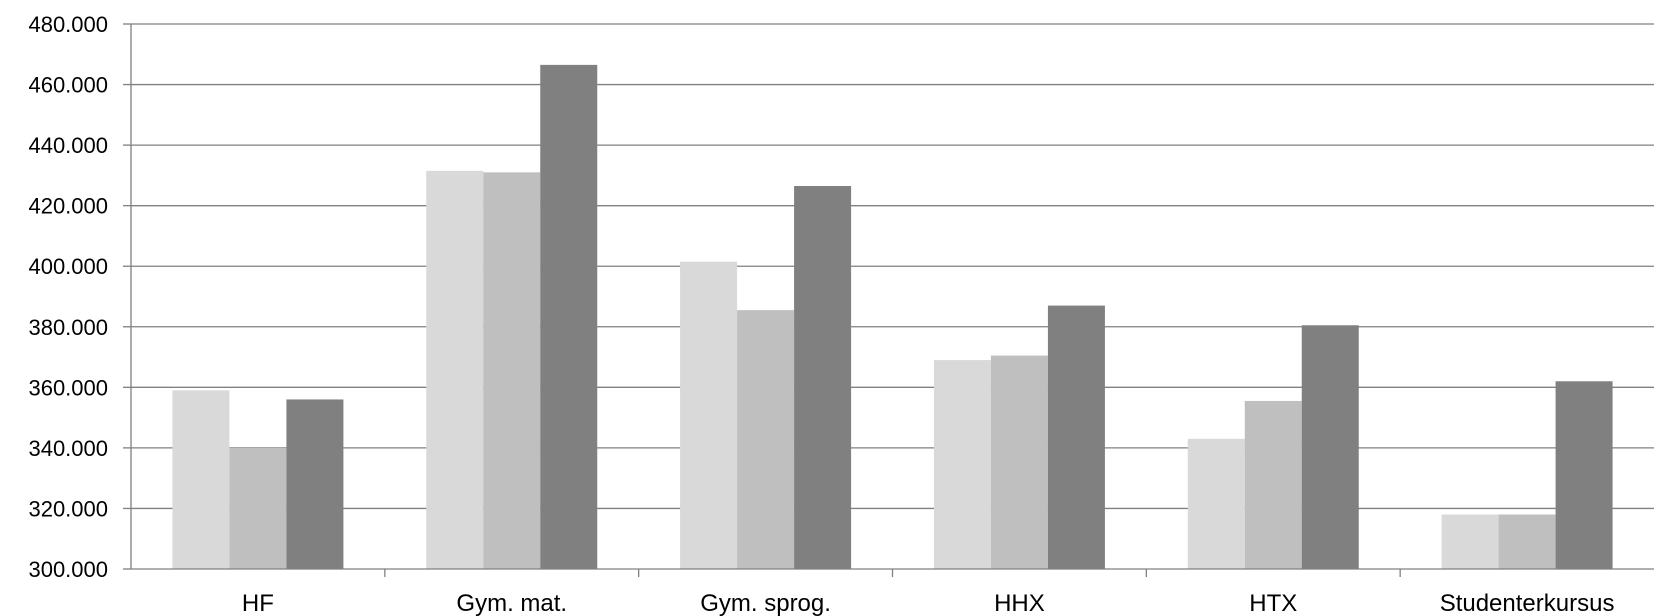 The width and height of the screenshot is (1654, 616). Describe the element at coordinates (1273, 603) in the screenshot. I see `x-category-label: HTX` at that location.